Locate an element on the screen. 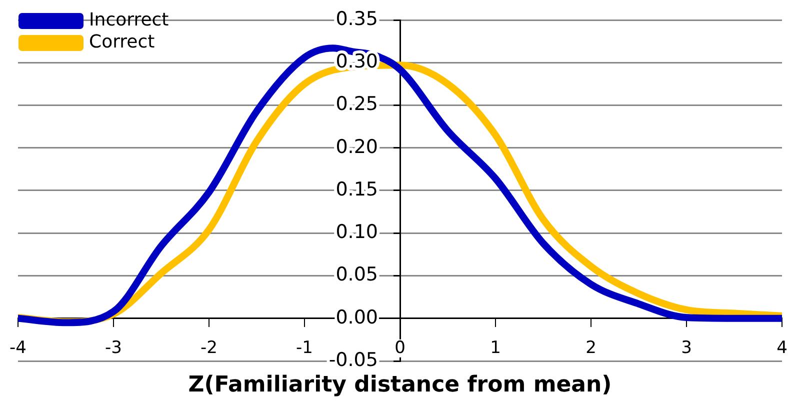 This screenshot has height=409, width=798. y-tick-label: 0.15 is located at coordinates (357, 189).